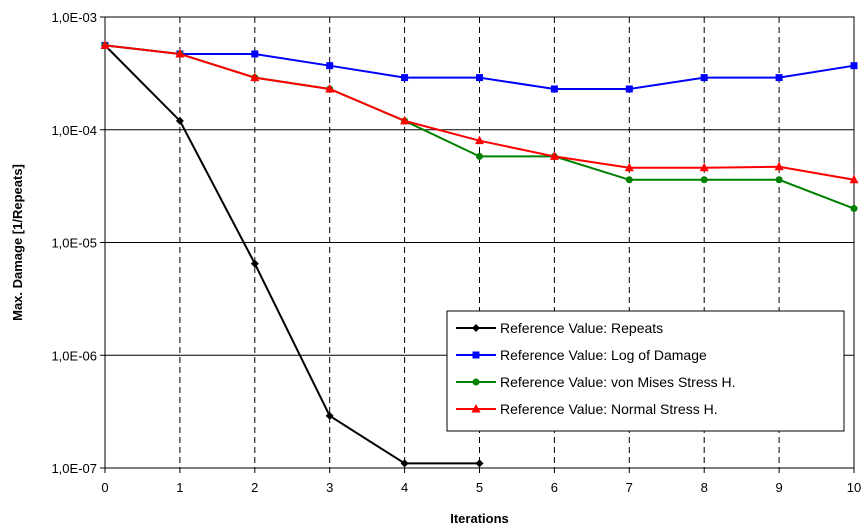  What do you see at coordinates (854, 487) in the screenshot?
I see `x-tick-label: 10` at bounding box center [854, 487].